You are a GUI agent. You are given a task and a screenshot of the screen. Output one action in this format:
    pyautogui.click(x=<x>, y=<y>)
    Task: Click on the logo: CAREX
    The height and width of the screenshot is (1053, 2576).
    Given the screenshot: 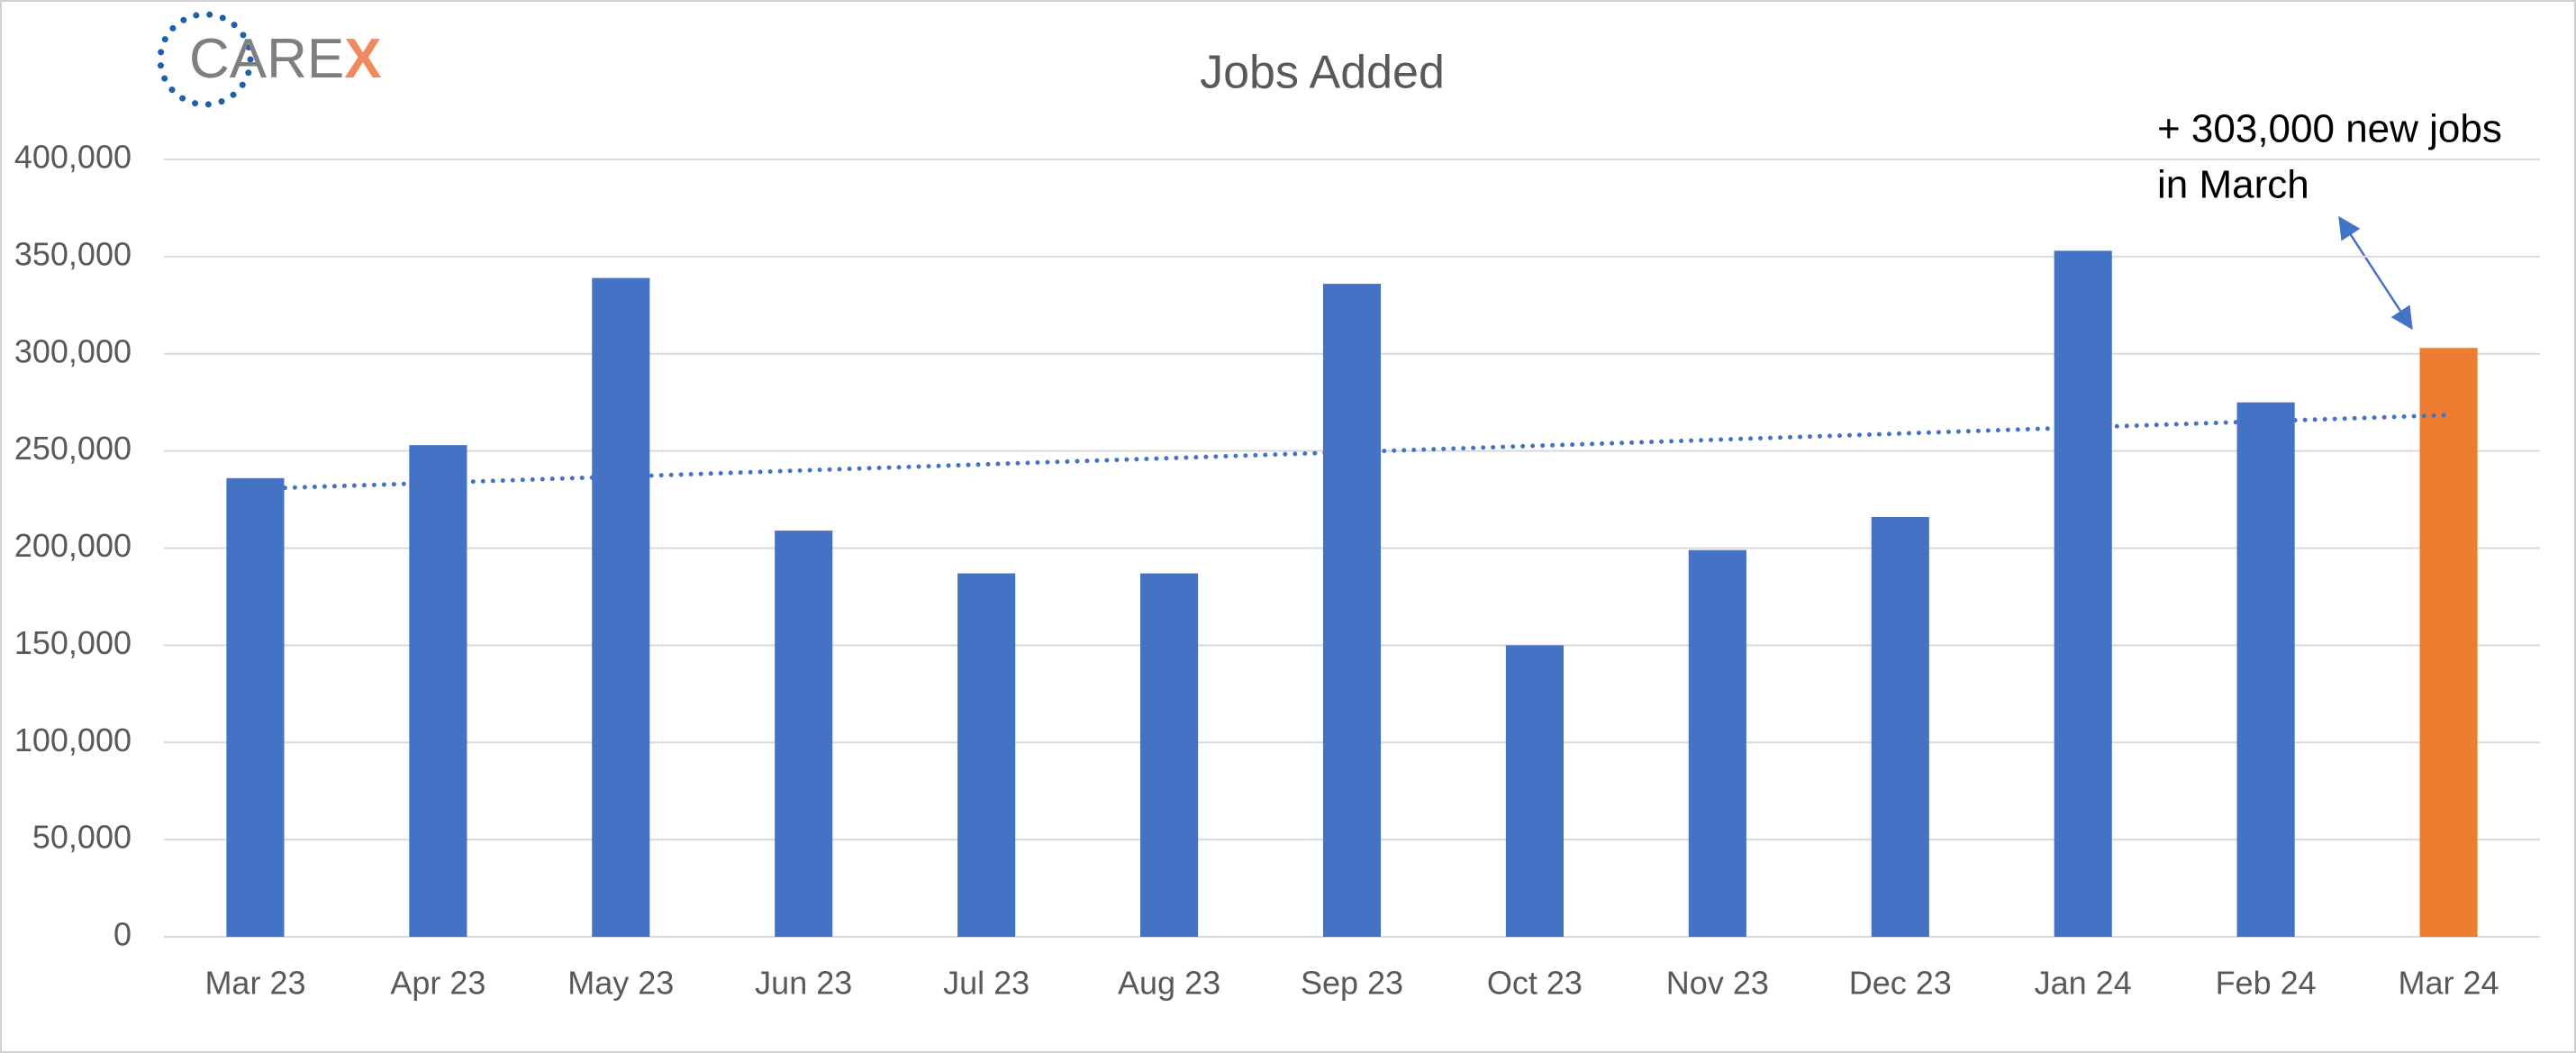 What is the action you would take?
    pyautogui.click(x=285, y=59)
    